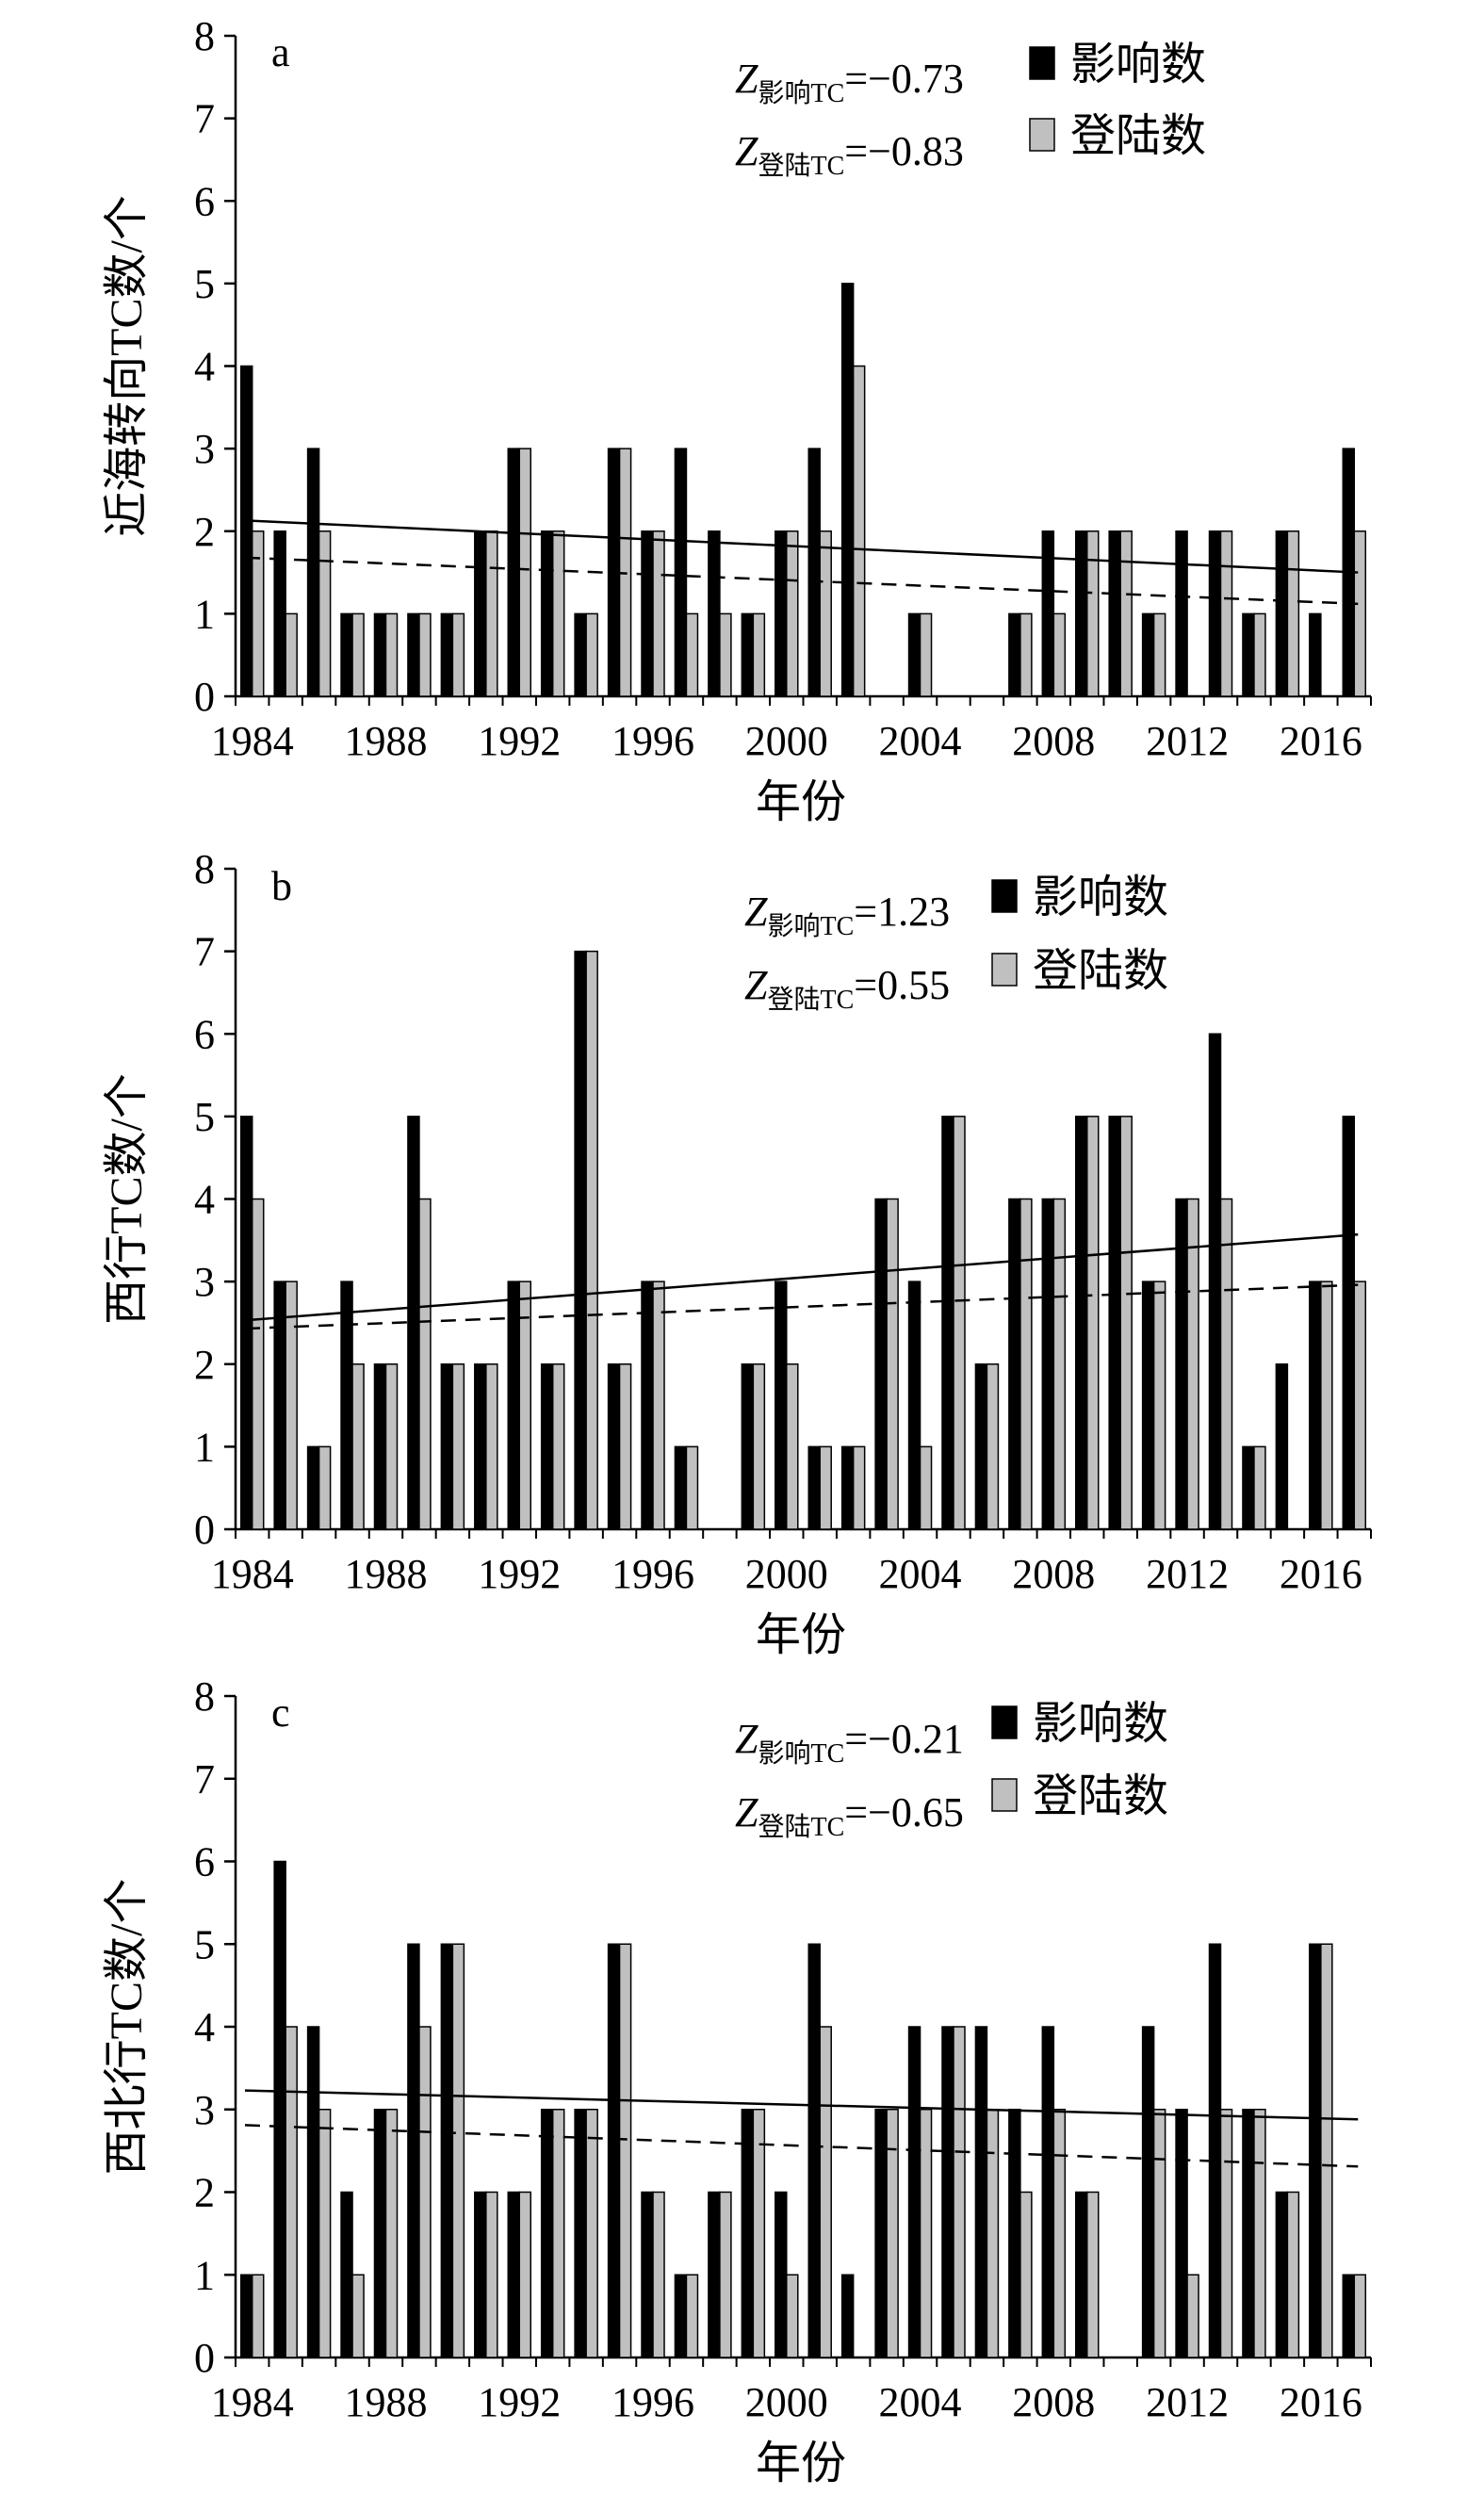 The width and height of the screenshot is (1484, 2496). Describe the element at coordinates (204, 869) in the screenshot. I see `y-tick-label: 8` at that location.